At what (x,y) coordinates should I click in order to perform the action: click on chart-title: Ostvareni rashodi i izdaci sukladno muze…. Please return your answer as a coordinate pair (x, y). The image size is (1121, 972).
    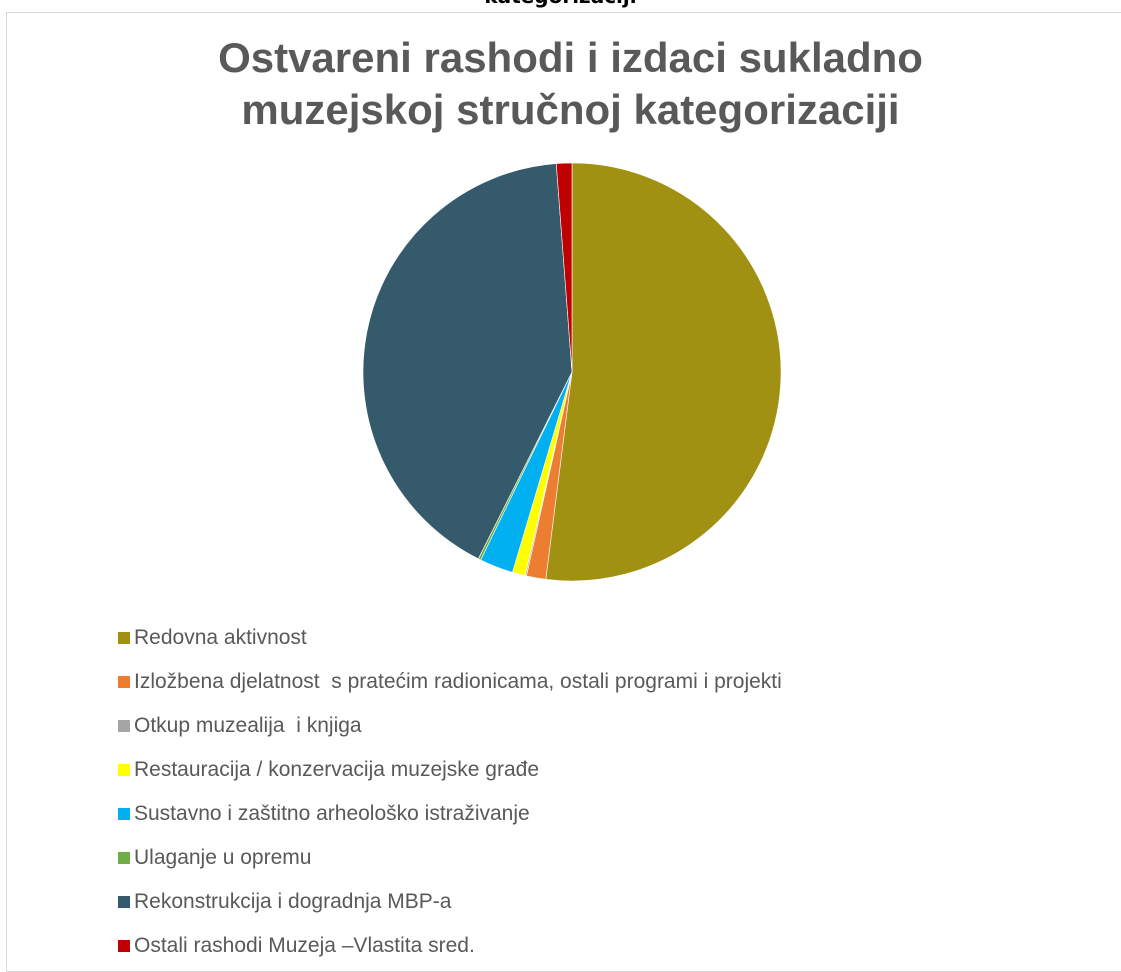
    Looking at the image, I should click on (560, 84).